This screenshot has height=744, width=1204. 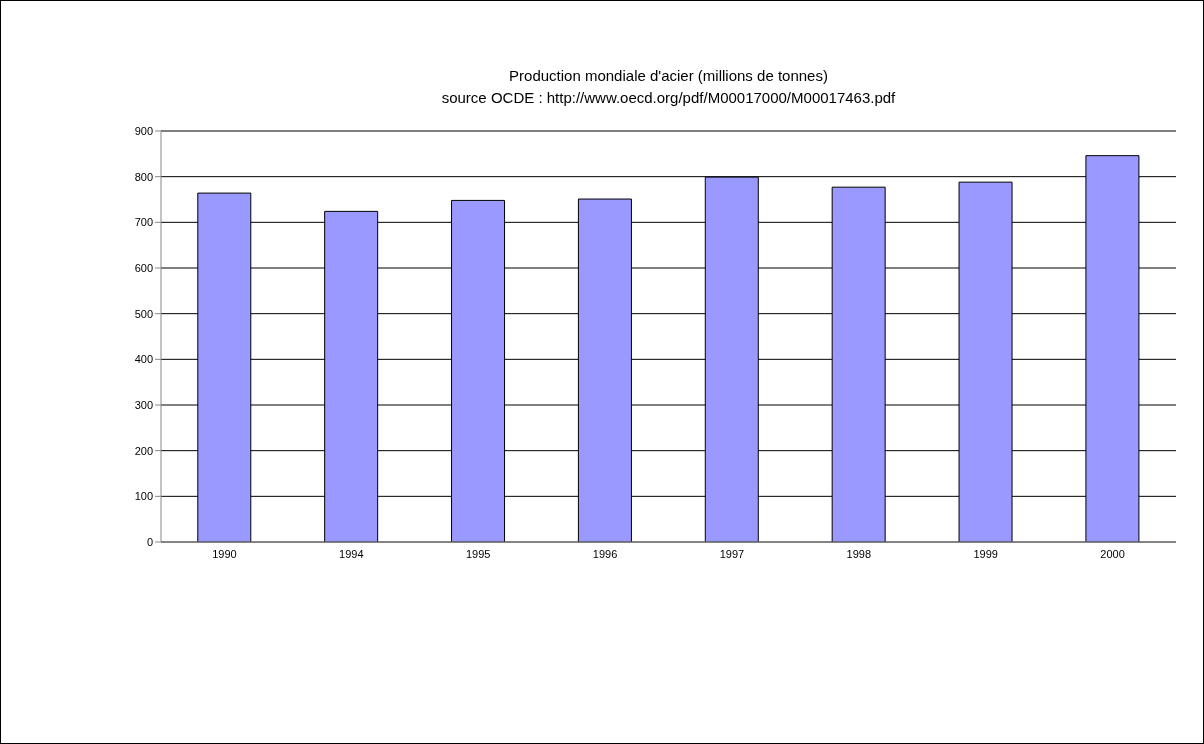 I want to click on y-tick-label: 300, so click(x=143, y=404).